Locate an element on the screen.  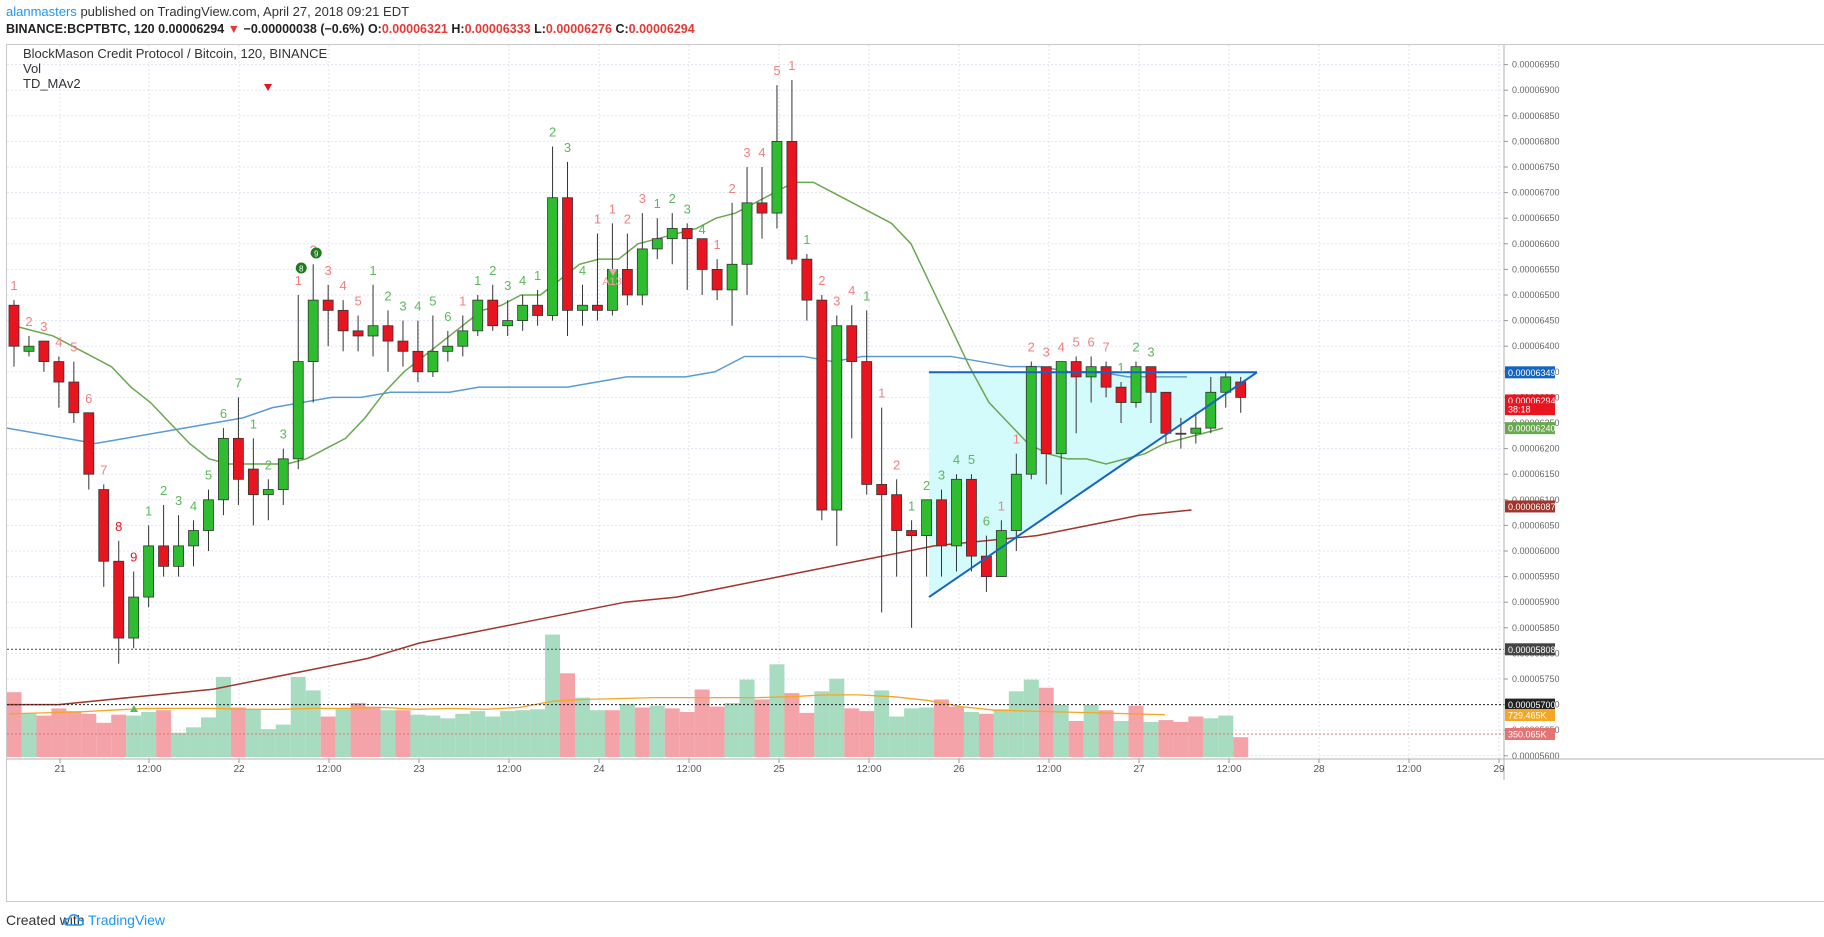
price-tick-label: 0.00006700 is located at coordinates (1536, 193).